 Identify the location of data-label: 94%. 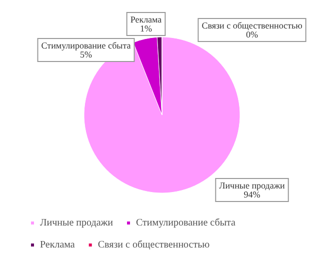
(252, 195).